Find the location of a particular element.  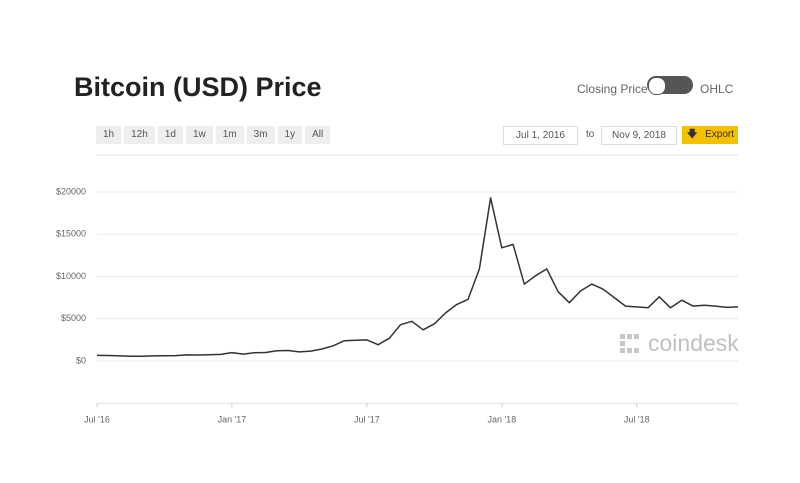

range-button: 12h is located at coordinates (139, 135).